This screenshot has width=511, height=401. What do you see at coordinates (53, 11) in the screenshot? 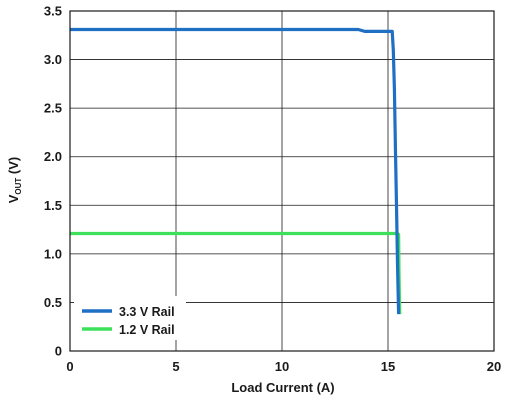
I see `y-tick-label: 3.5` at bounding box center [53, 11].